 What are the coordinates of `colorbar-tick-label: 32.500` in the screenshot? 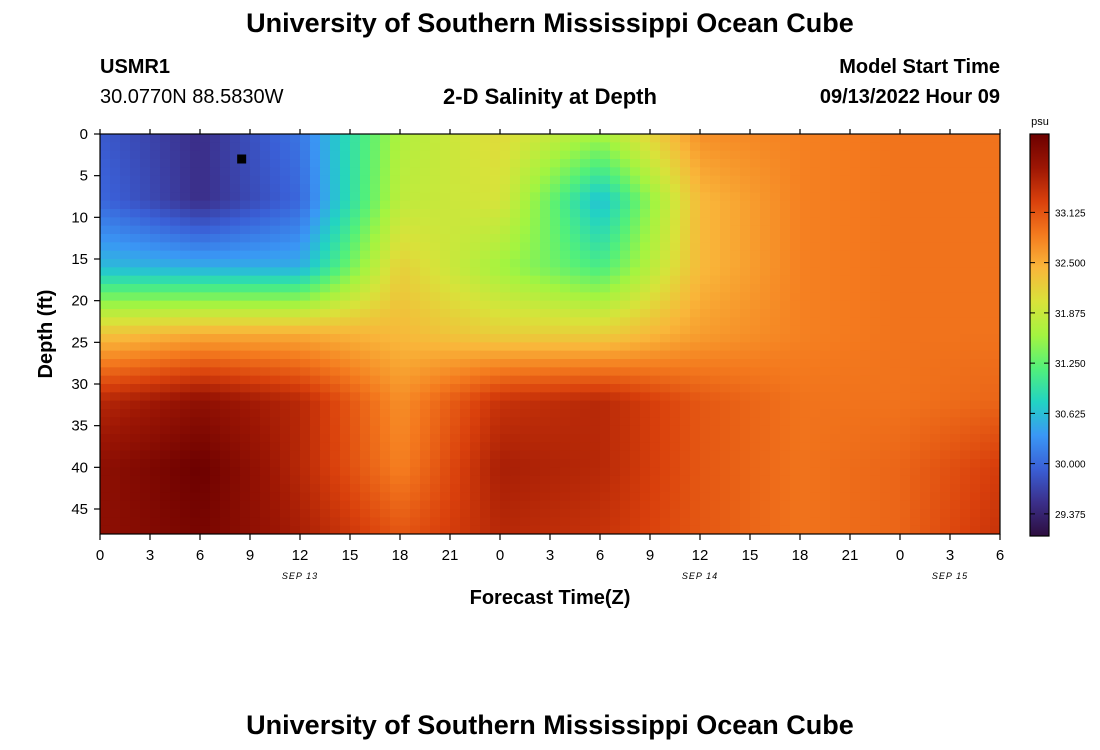 It's located at (1070, 264).